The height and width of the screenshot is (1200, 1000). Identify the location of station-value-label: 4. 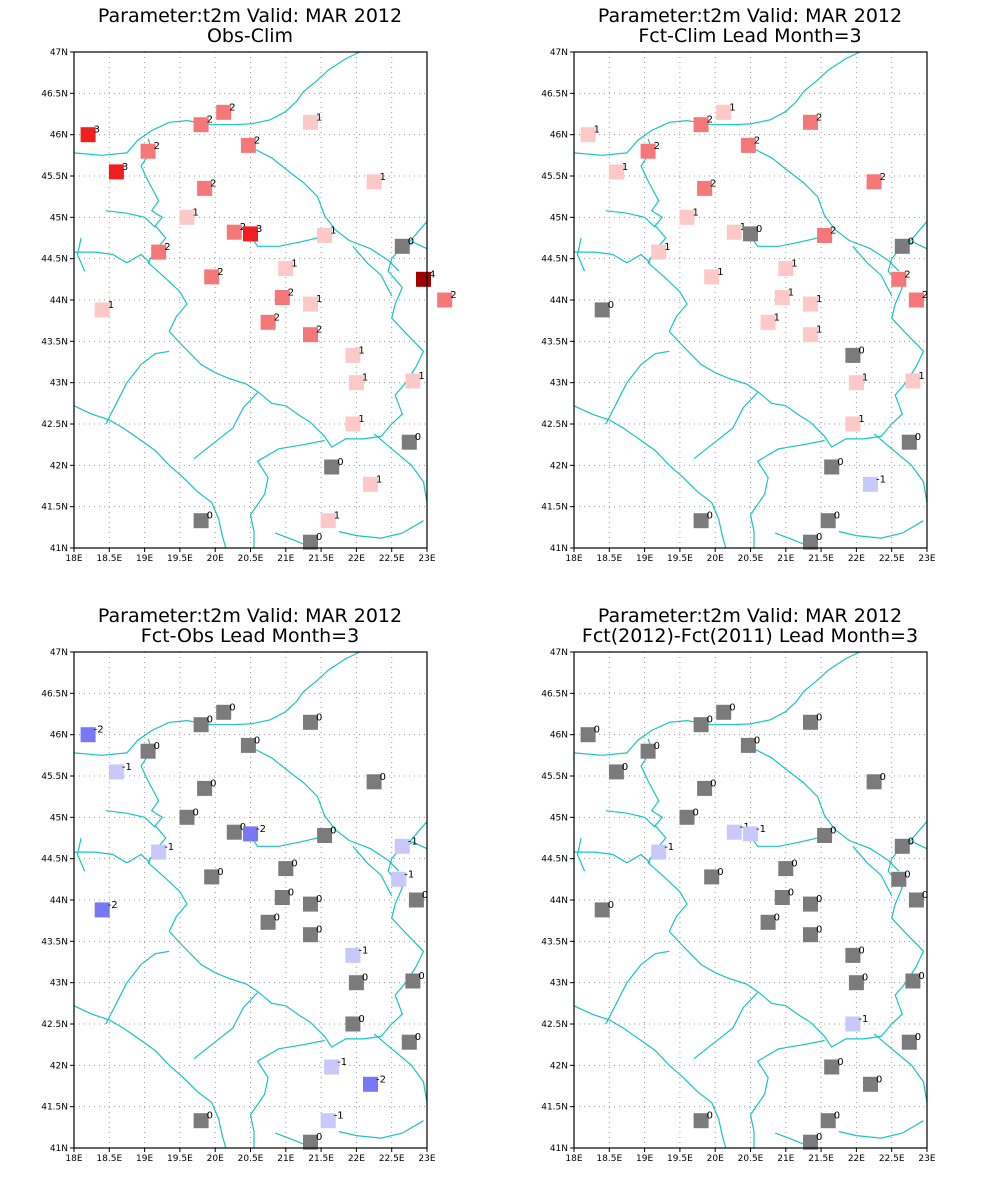
(432, 274).